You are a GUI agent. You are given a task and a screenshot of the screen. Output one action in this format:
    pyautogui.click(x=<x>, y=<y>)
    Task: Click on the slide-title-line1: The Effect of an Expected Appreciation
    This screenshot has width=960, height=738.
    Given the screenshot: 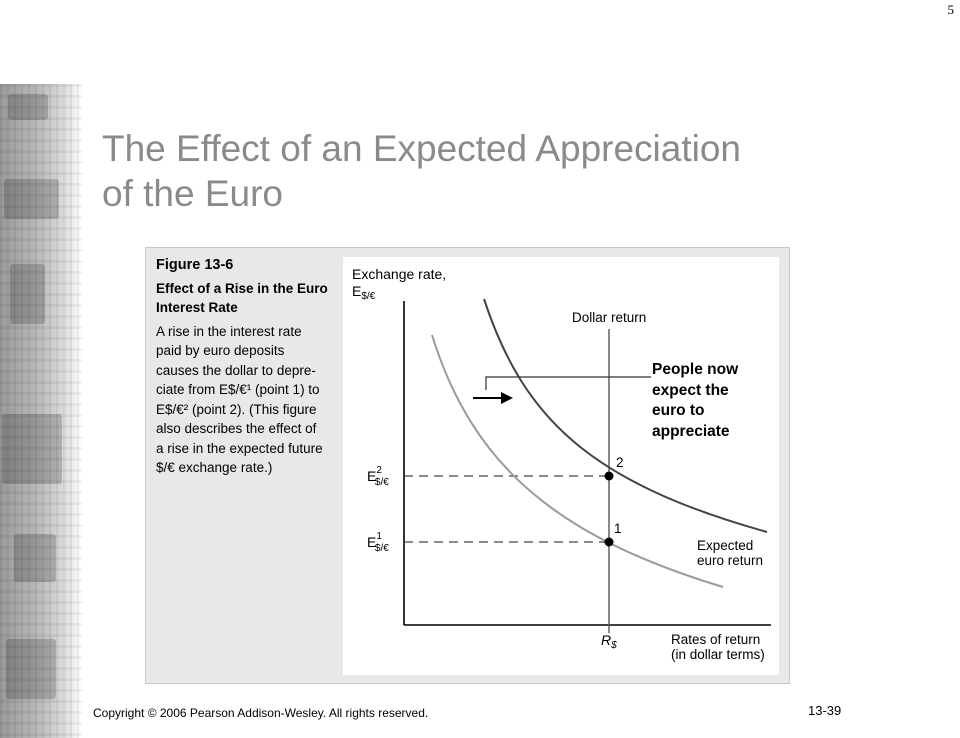 What is the action you would take?
    pyautogui.click(x=422, y=148)
    